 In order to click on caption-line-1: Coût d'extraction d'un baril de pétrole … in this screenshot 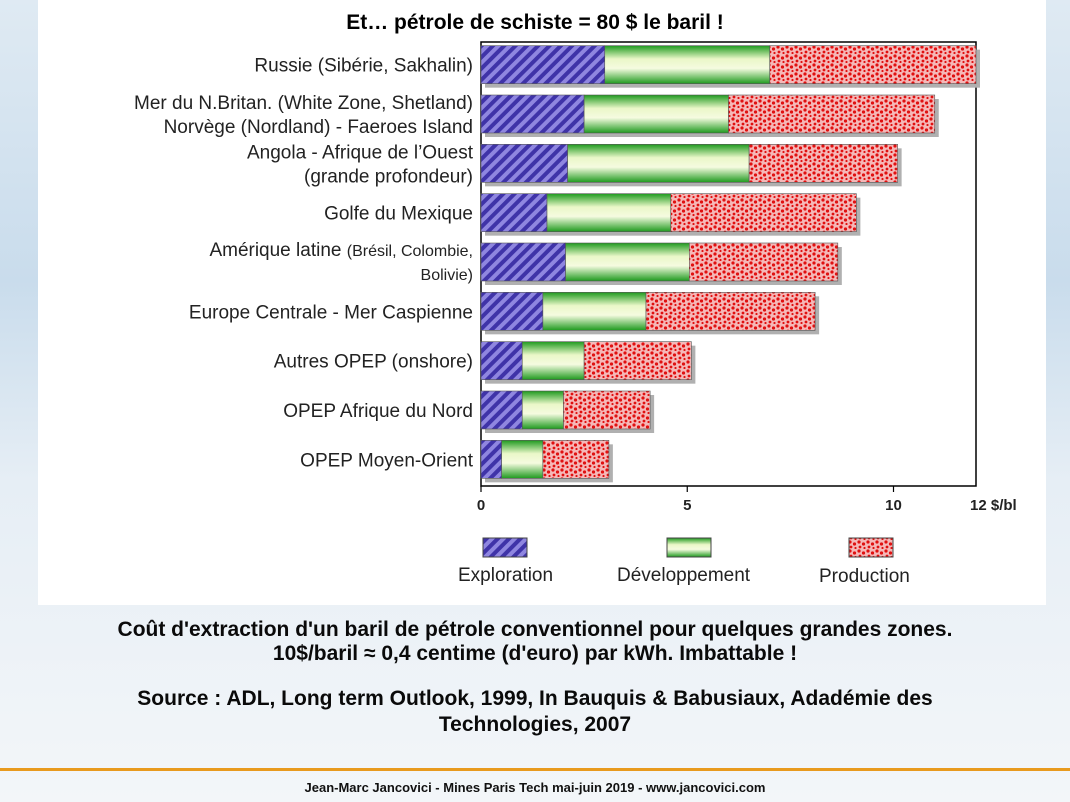, I will do `click(535, 629)`.